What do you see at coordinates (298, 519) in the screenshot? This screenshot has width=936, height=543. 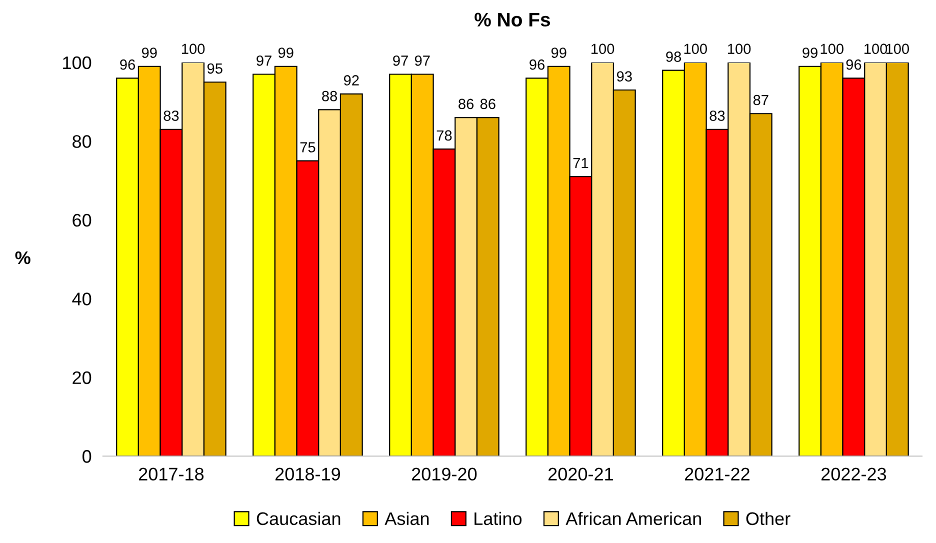 I see `legend-label: Caucasian` at bounding box center [298, 519].